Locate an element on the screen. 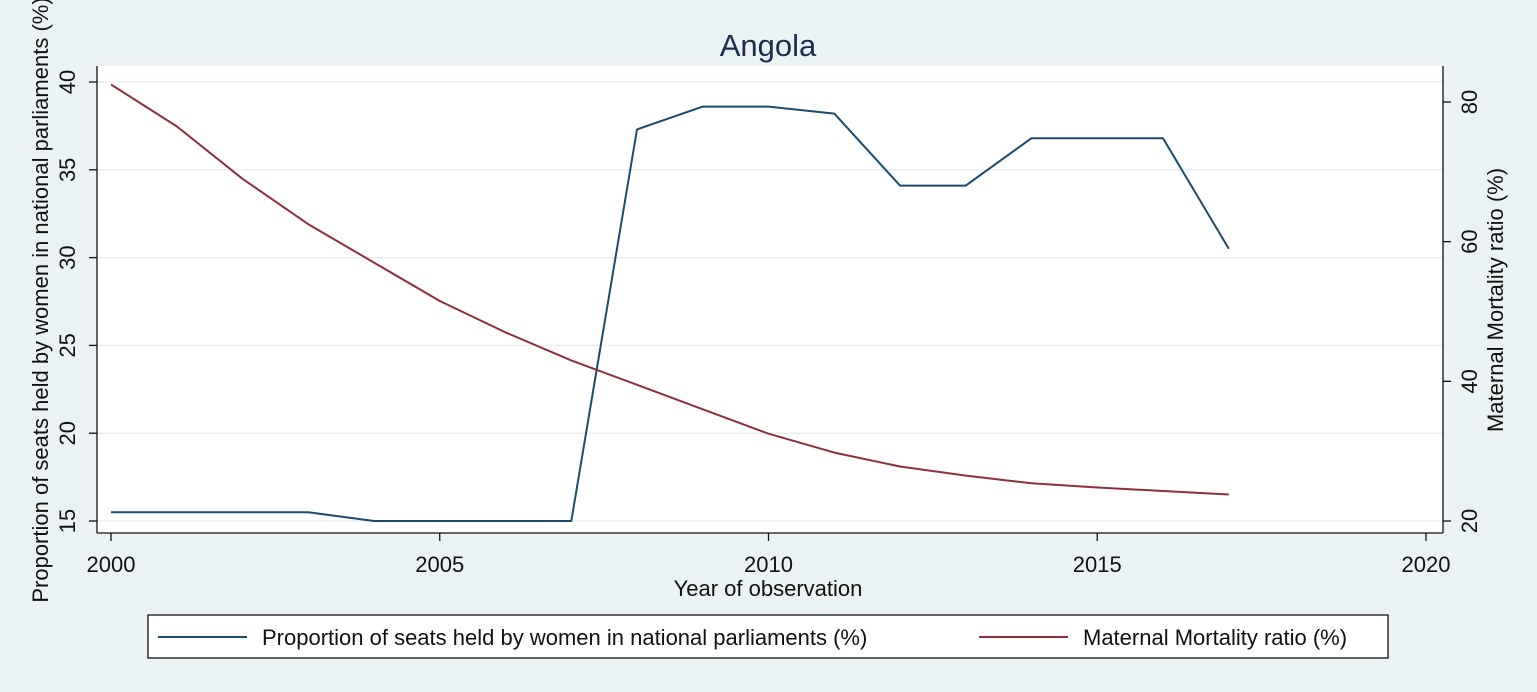 The height and width of the screenshot is (692, 1537). y-tick-label-left: 40 is located at coordinates (67, 82).